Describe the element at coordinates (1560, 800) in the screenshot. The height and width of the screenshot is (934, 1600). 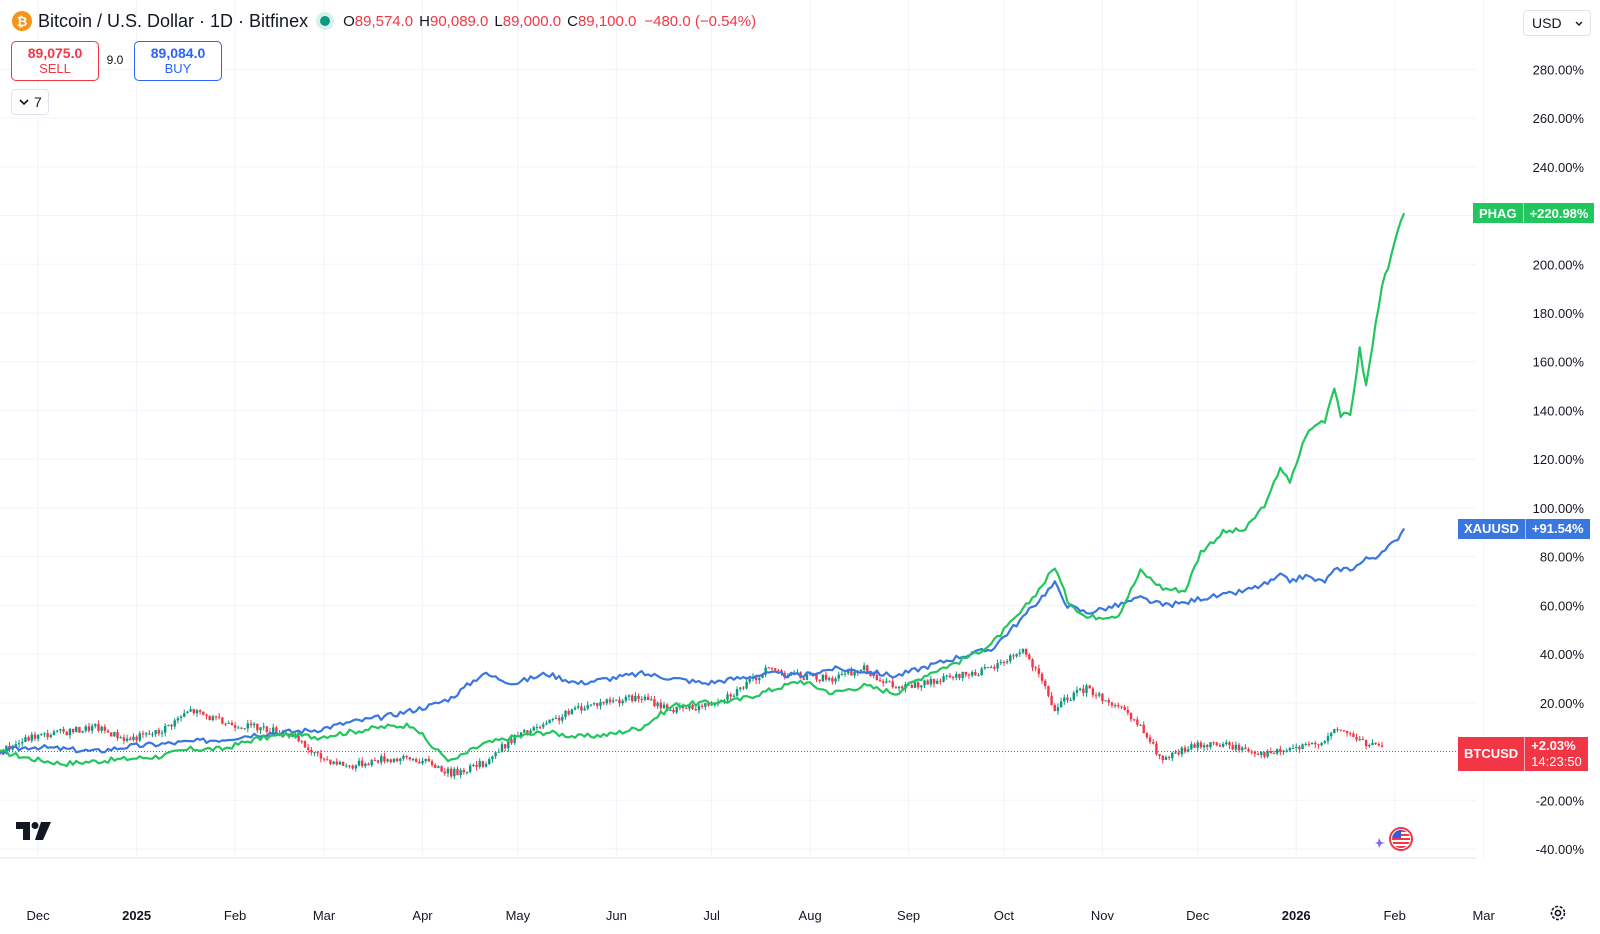
I see `y-tick-label: -20.00%` at that location.